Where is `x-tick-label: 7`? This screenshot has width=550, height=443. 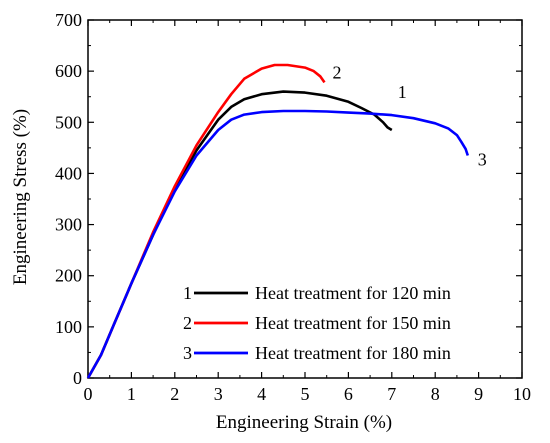
x-tick-label: 7 is located at coordinates (391, 394).